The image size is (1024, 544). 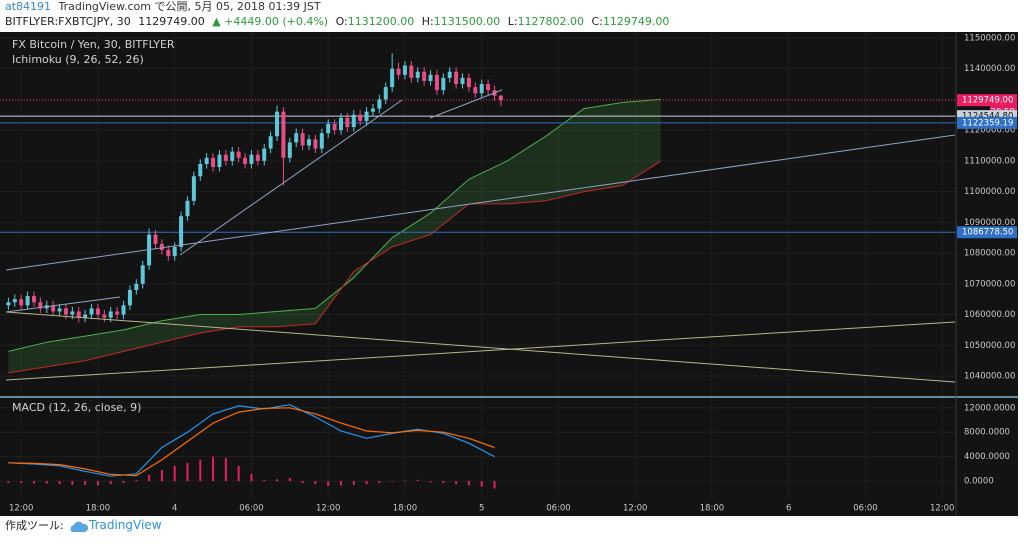 I want to click on high-label: H:, so click(x=428, y=21).